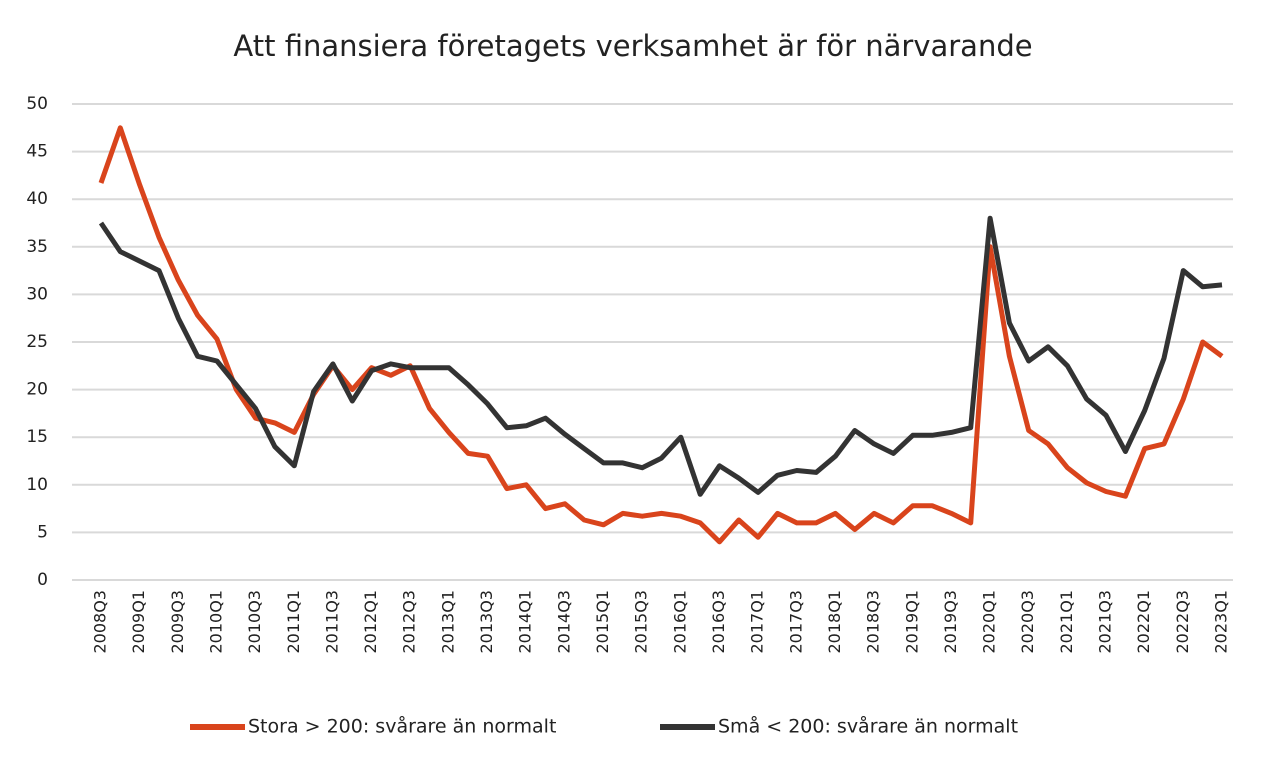 Image resolution: width=1267 pixels, height=774 pixels. What do you see at coordinates (1221, 622) in the screenshot?
I see `x-tick-label: 2023Q1` at bounding box center [1221, 622].